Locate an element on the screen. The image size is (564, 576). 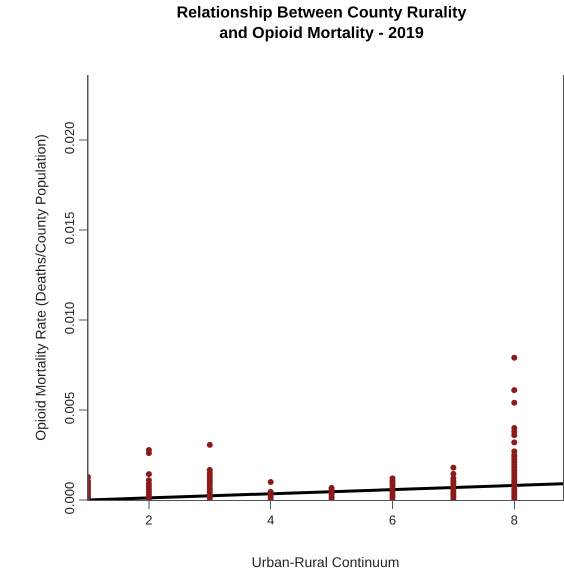
x-tick-label: 8 is located at coordinates (514, 520).